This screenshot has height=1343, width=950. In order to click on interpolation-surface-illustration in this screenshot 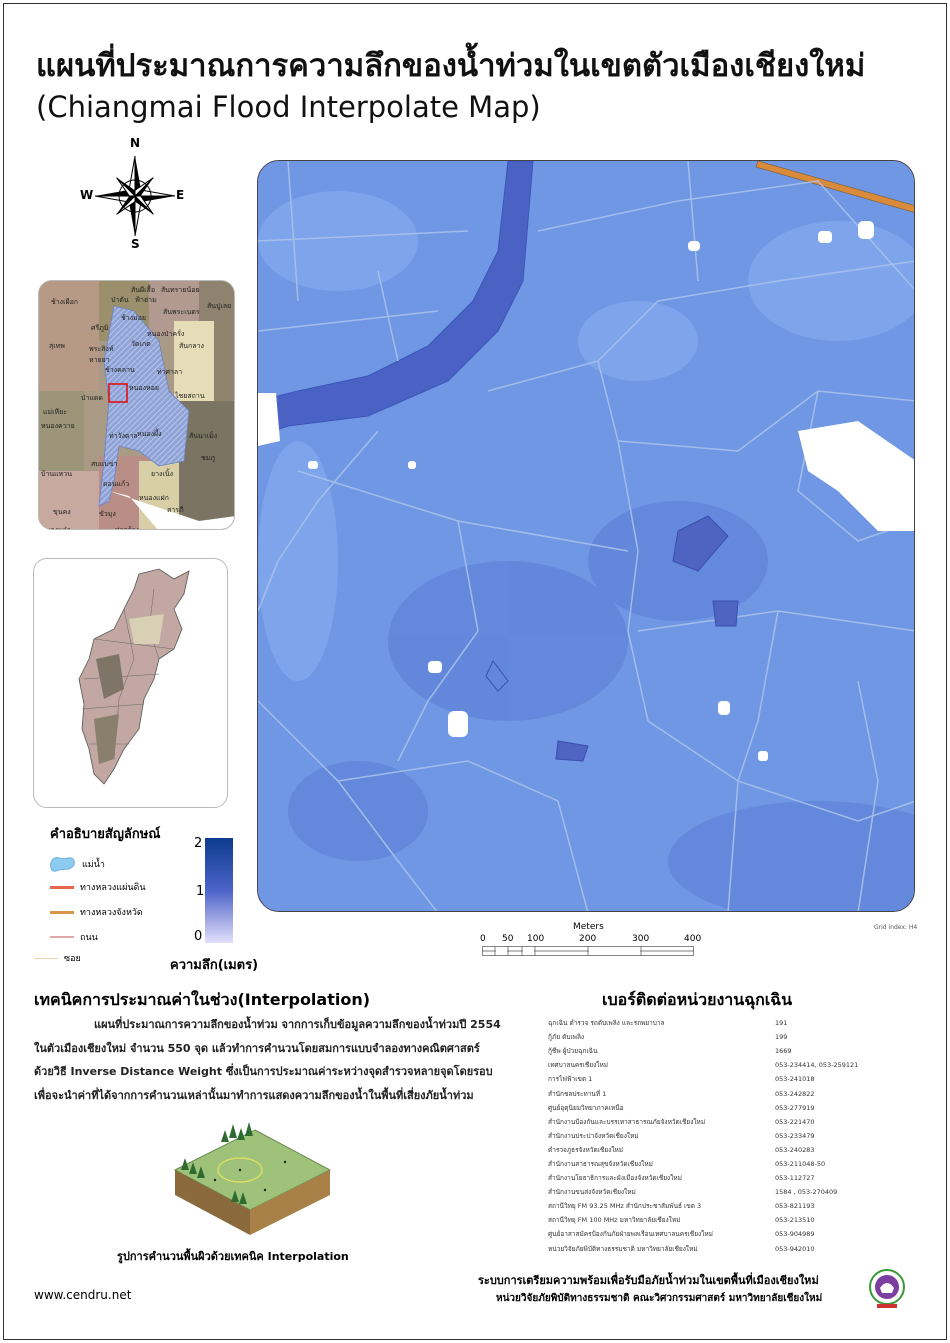, I will do `click(250, 1177)`.